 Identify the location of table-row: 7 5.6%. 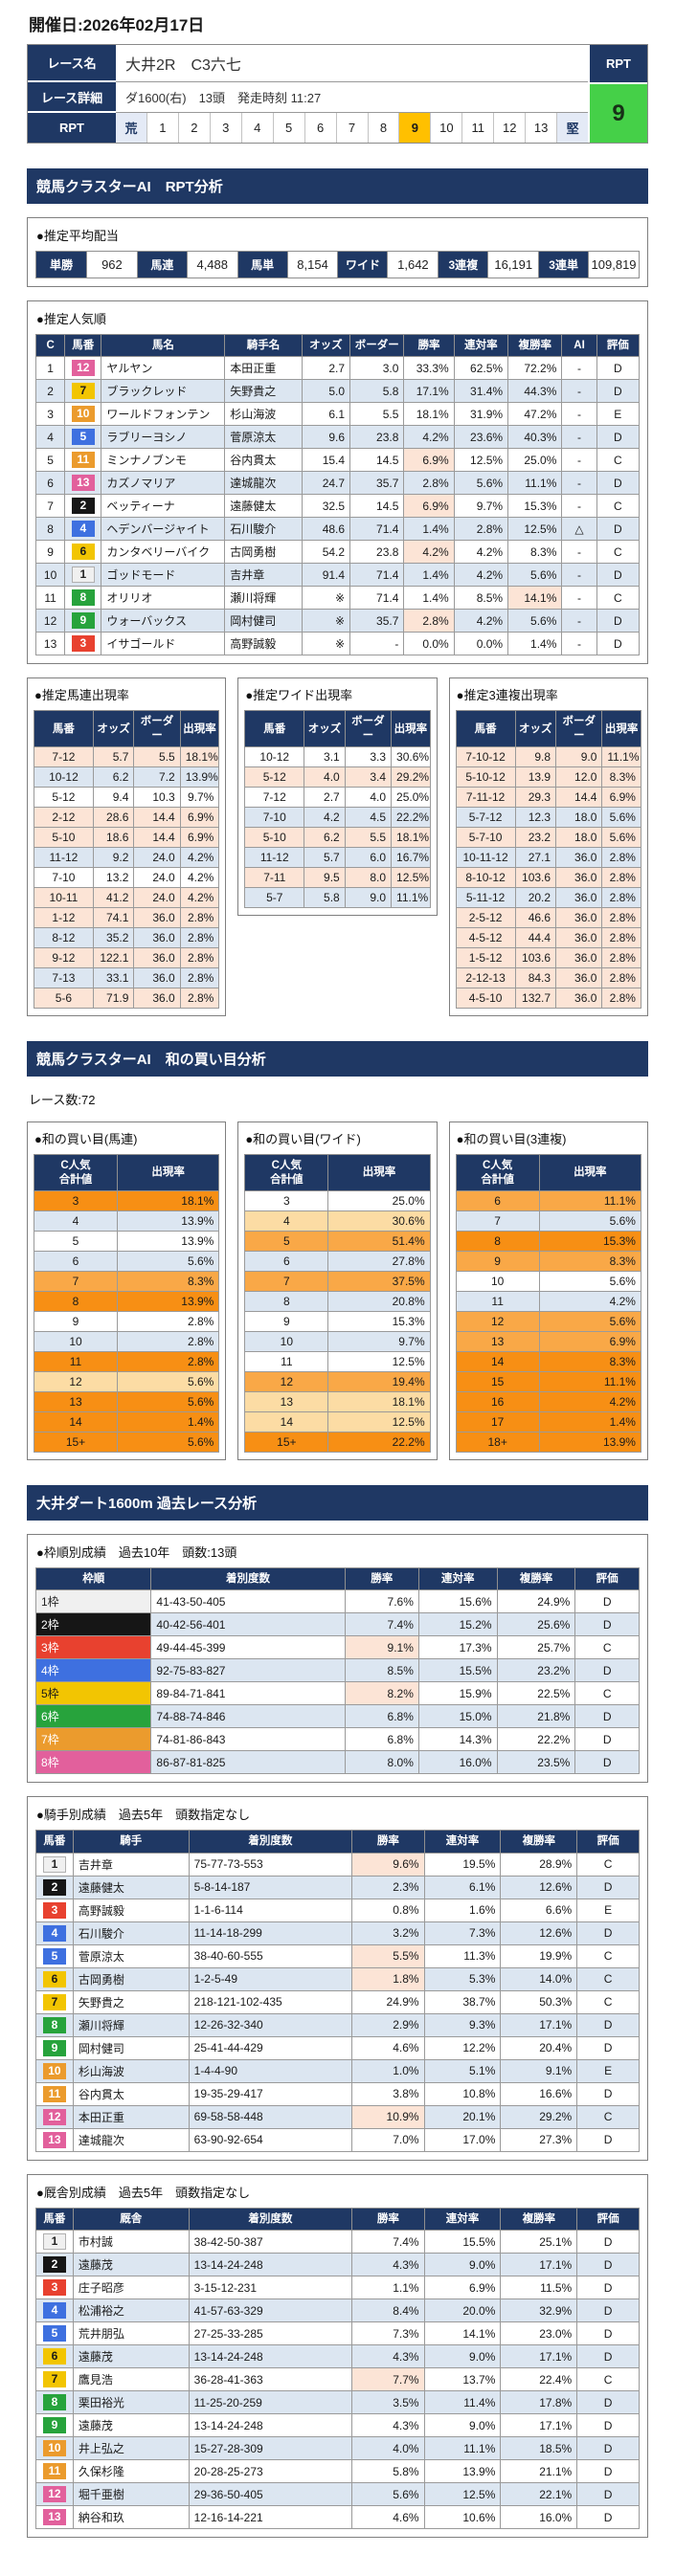
(548, 1221).